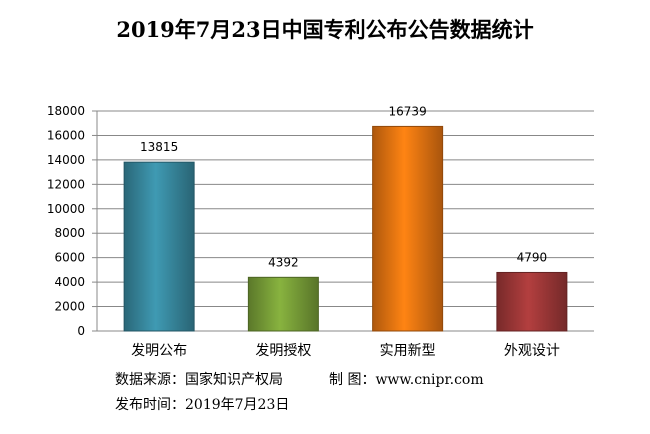 This screenshot has height=434, width=650. What do you see at coordinates (532, 351) in the screenshot?
I see `x-tick-label: 外观设计` at bounding box center [532, 351].